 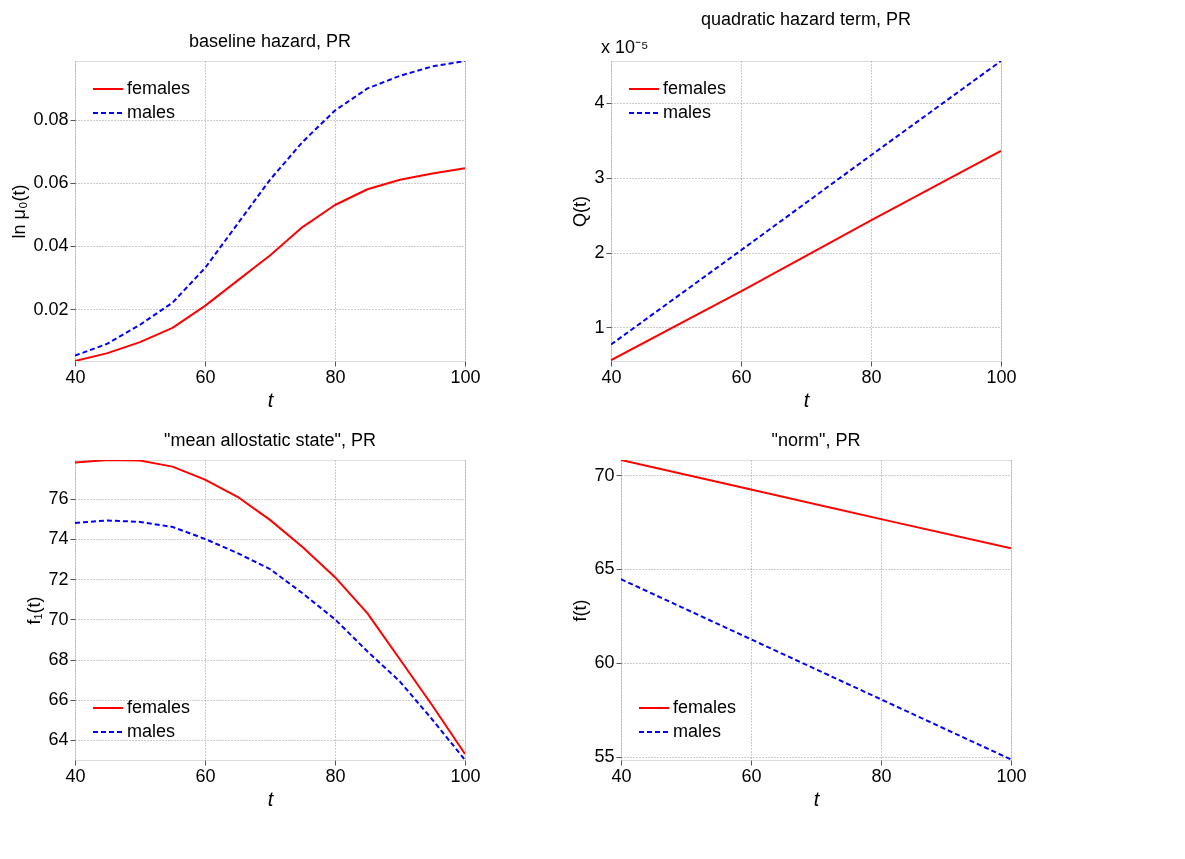 What do you see at coordinates (270, 440) in the screenshot?
I see `chart-title: "mean allostatic state", PR` at bounding box center [270, 440].